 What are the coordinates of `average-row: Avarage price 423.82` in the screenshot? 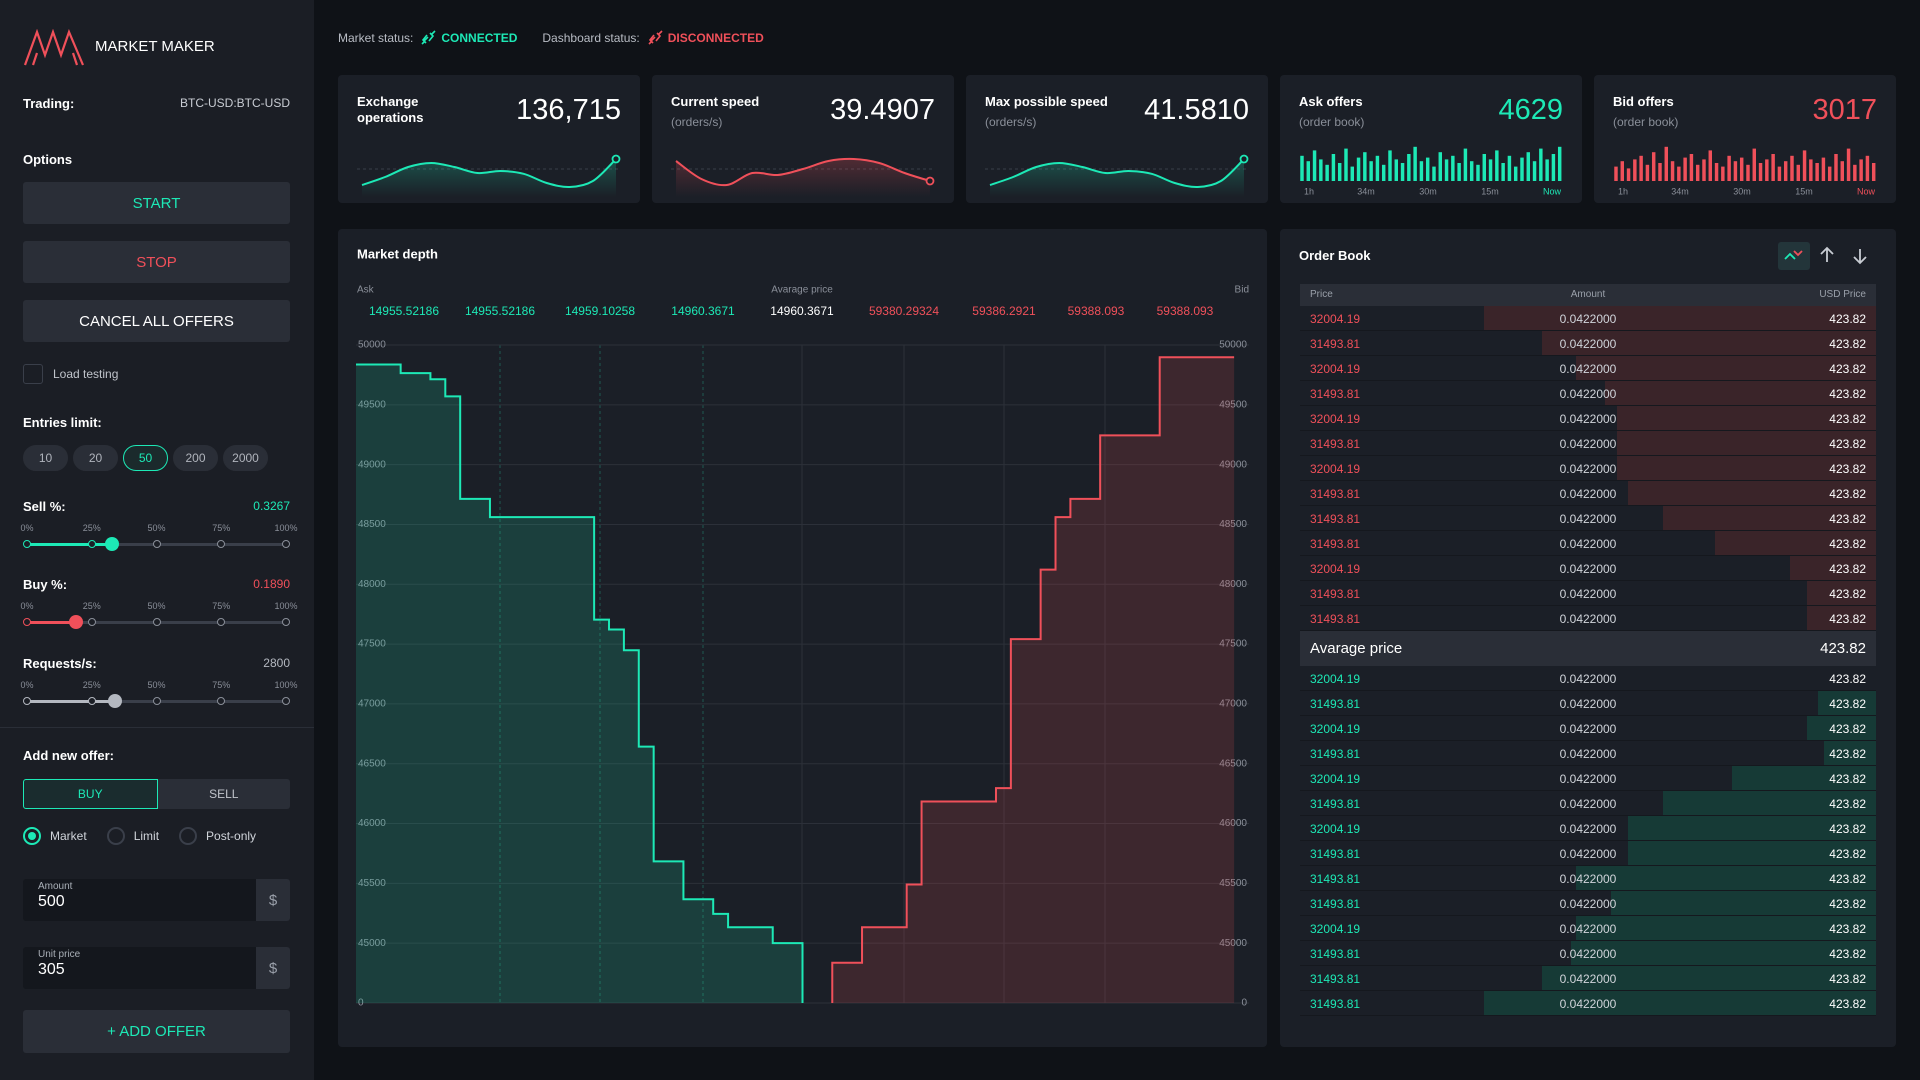 It's located at (1588, 648).